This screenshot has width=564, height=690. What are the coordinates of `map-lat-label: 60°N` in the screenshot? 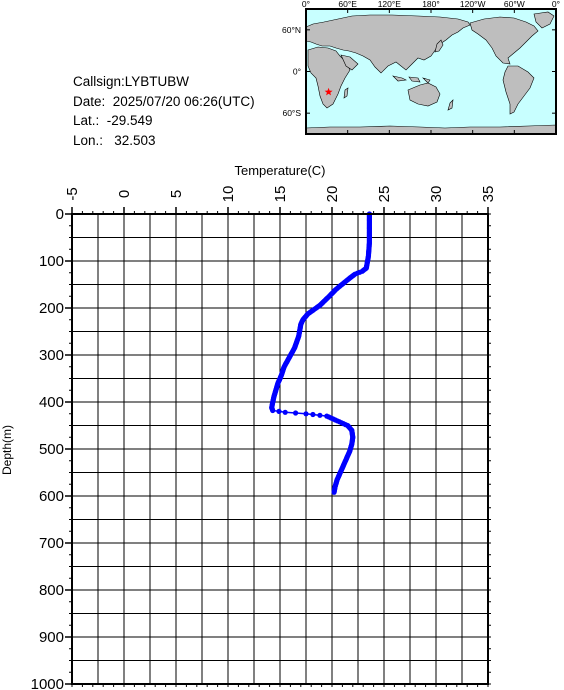 It's located at (291, 30).